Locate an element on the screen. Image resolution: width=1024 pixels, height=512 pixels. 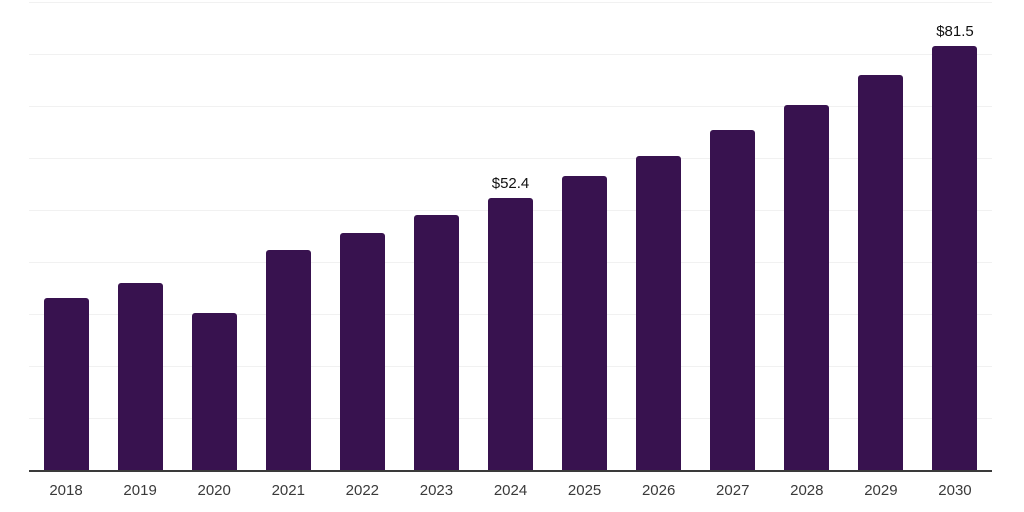
bar-slot-2029 is located at coordinates (881, 236).